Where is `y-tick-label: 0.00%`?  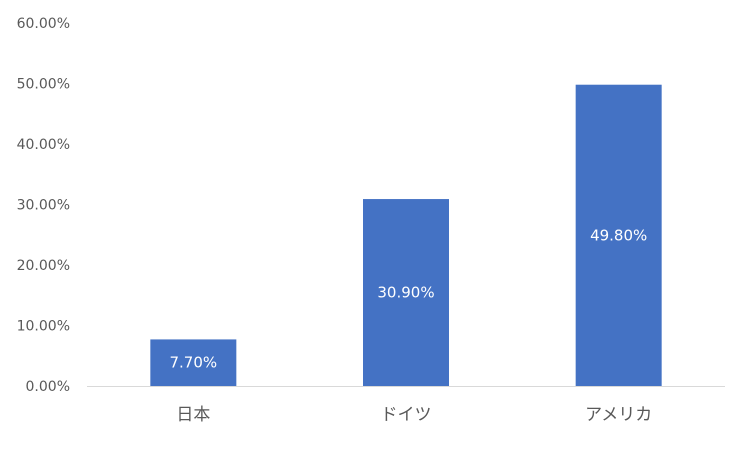 y-tick-label: 0.00% is located at coordinates (48, 387).